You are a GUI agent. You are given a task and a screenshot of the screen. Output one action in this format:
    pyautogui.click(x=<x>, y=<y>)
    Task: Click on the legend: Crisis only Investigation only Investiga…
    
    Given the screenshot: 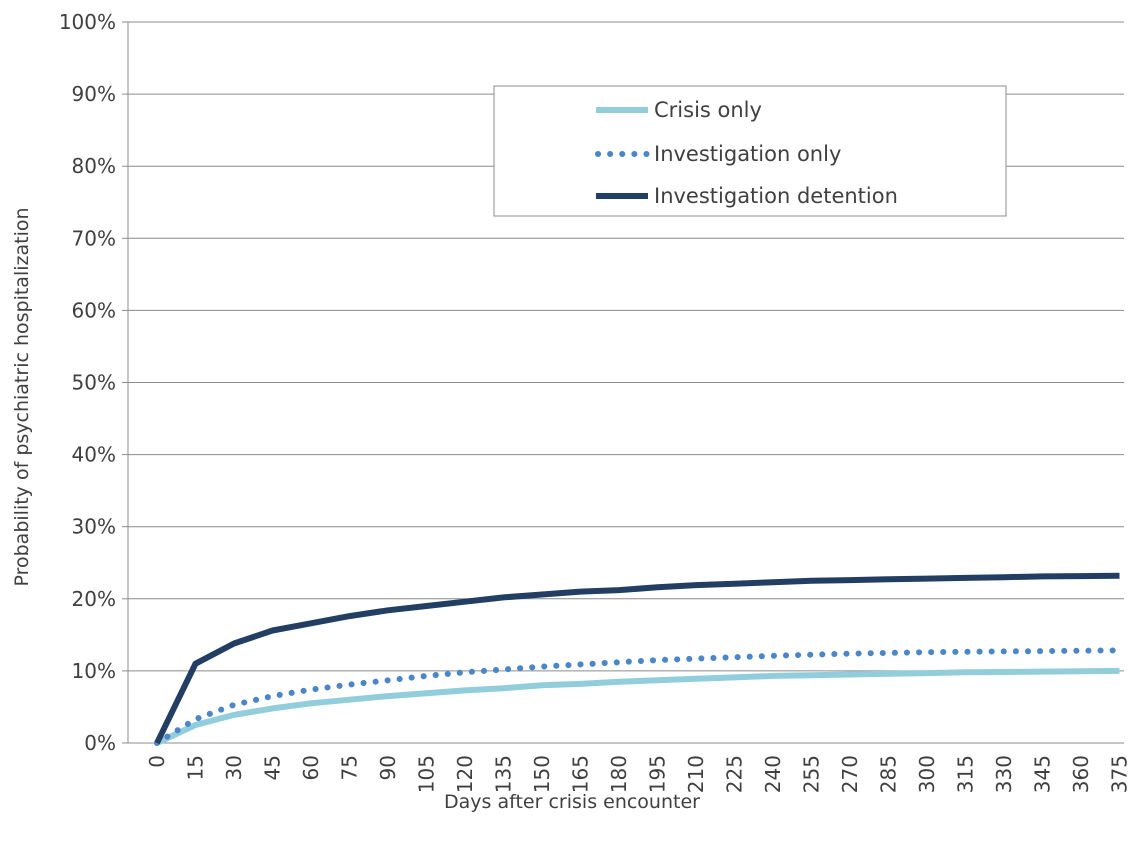 What is the action you would take?
    pyautogui.click(x=750, y=151)
    